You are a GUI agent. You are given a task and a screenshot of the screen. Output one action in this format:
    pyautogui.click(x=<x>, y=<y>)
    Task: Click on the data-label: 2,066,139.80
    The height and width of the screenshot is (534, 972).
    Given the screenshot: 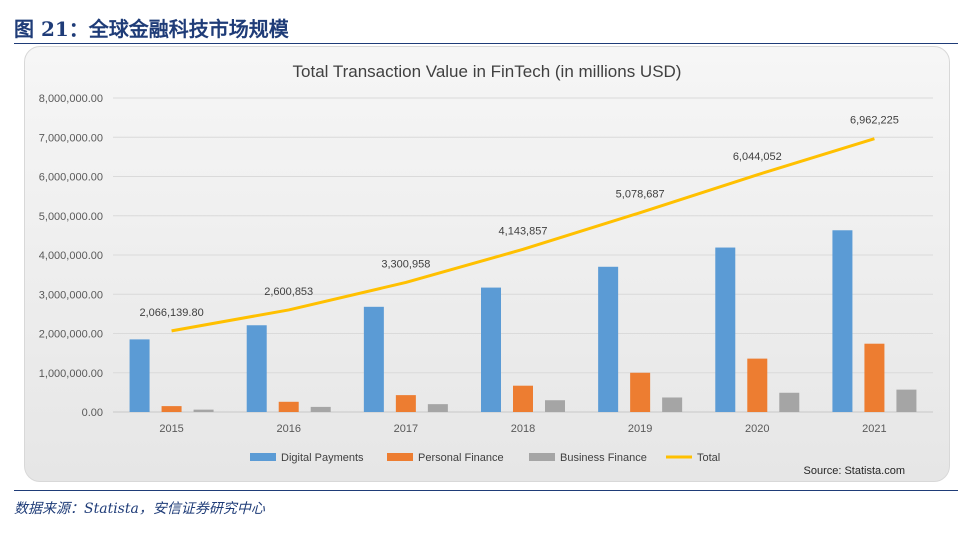 What is the action you would take?
    pyautogui.click(x=171, y=313)
    